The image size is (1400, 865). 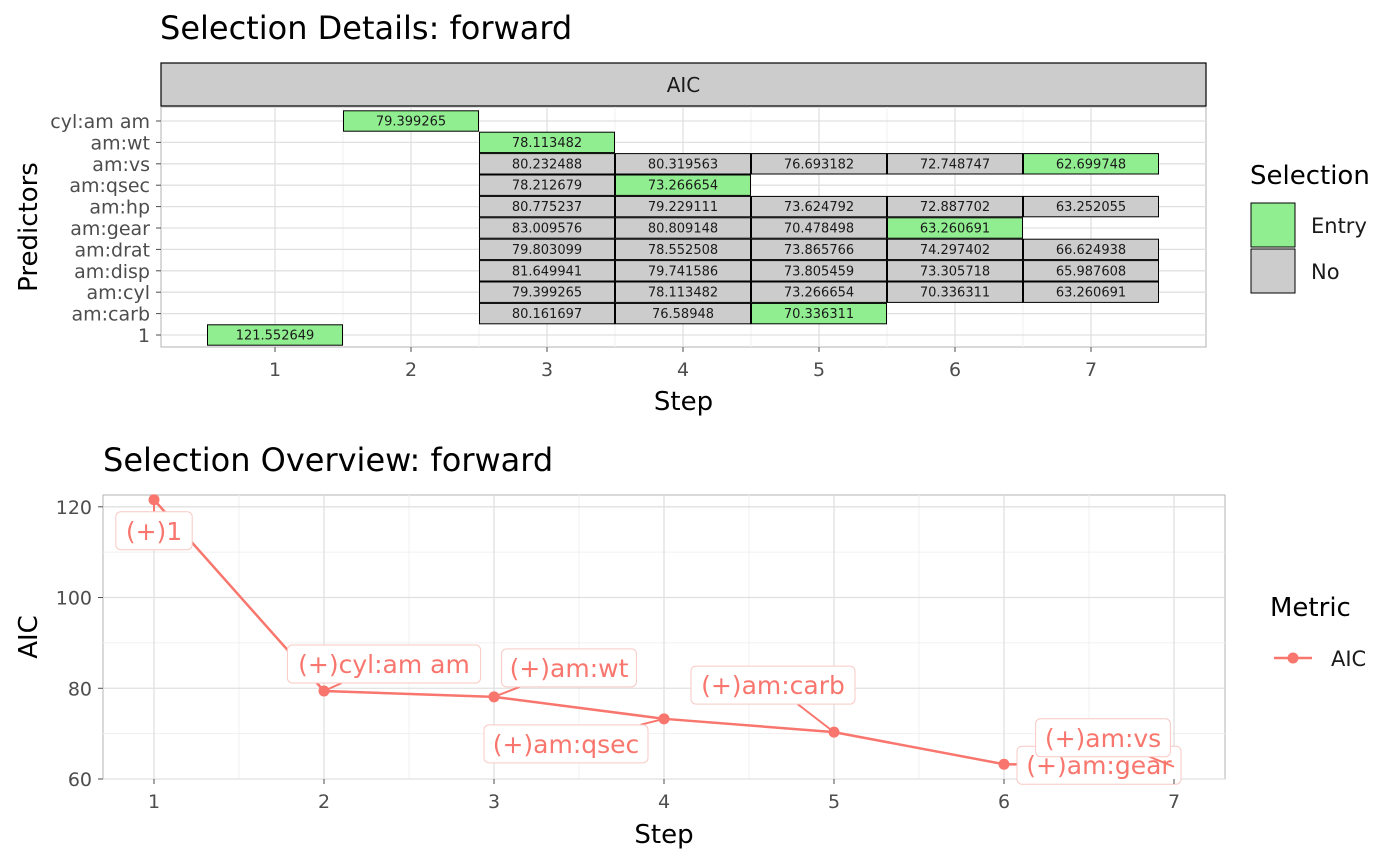 I want to click on y-tick-label: am:carb, so click(x=110, y=315).